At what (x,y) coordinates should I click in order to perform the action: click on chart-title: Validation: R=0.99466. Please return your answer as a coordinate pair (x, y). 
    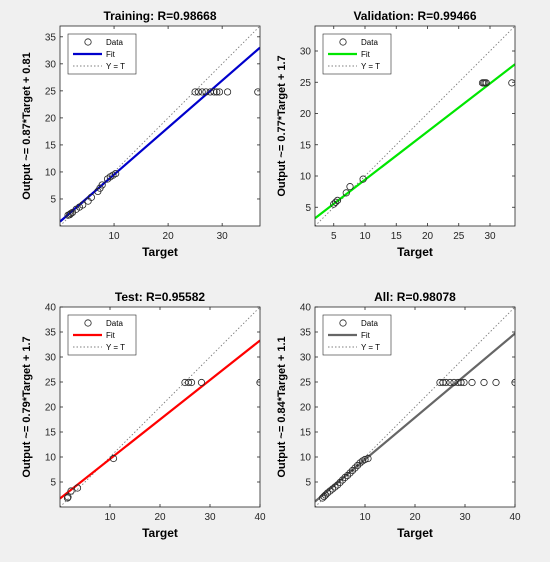
    Looking at the image, I should click on (414, 16).